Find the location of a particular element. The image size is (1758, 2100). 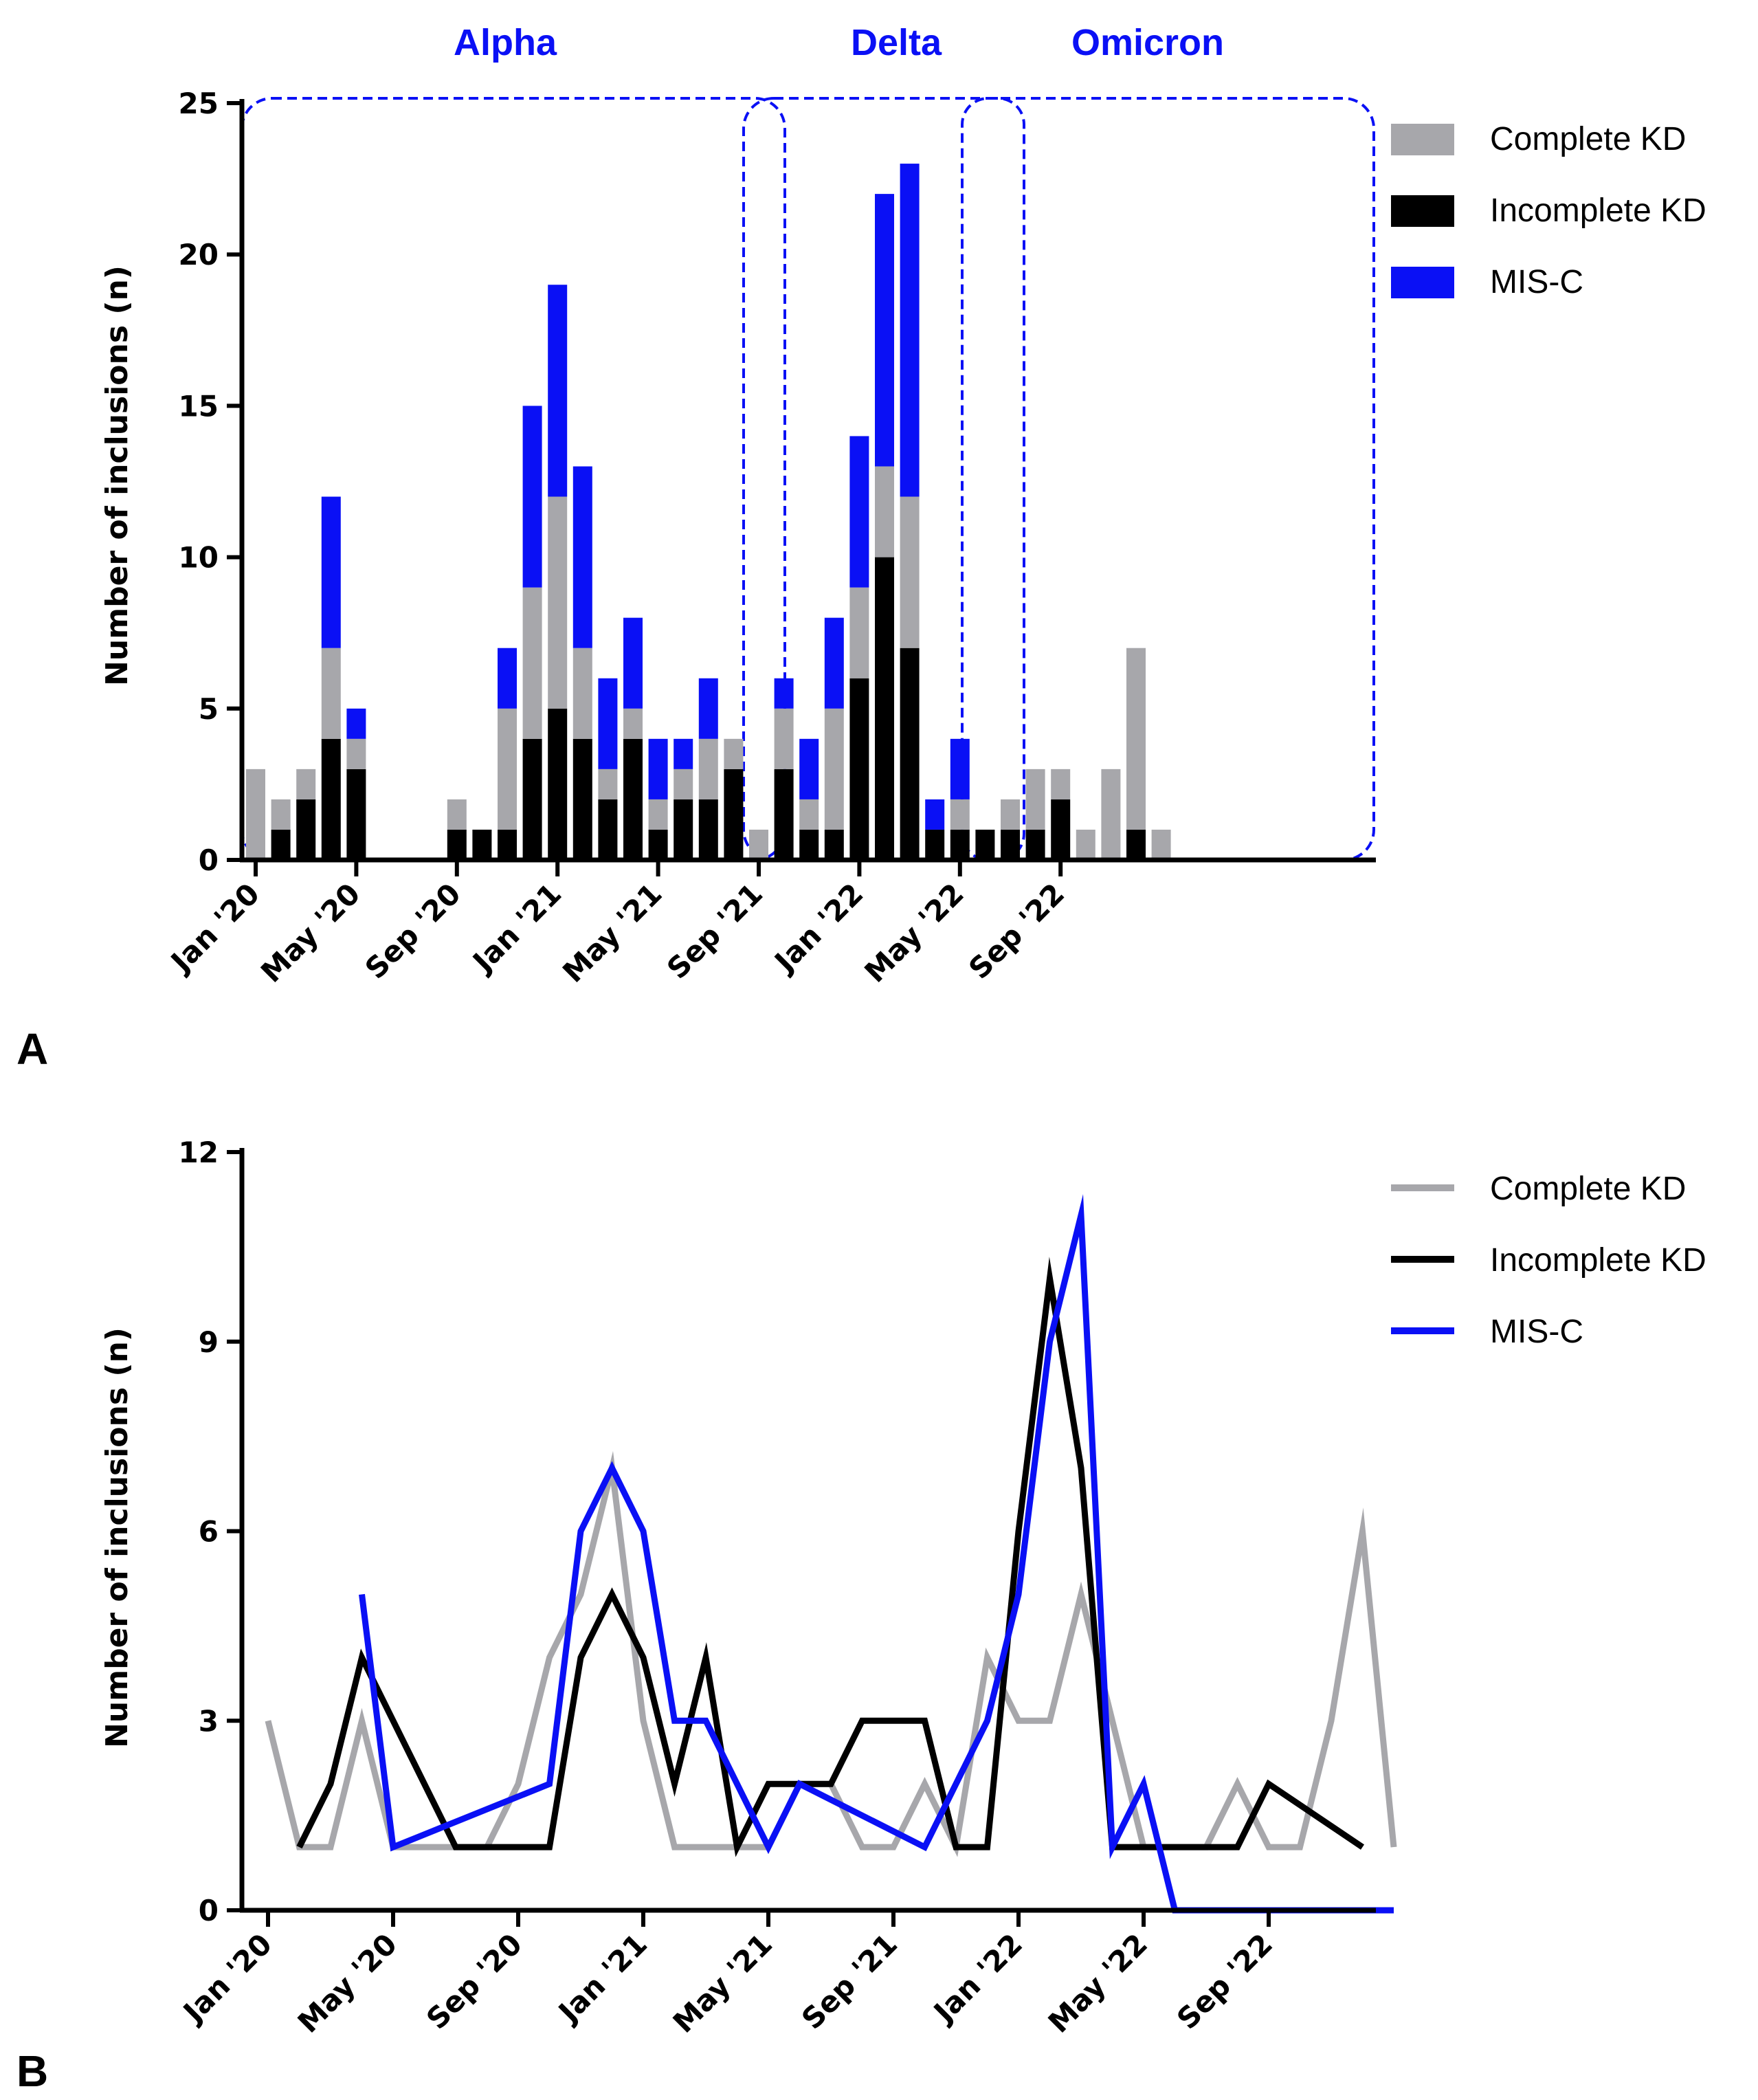

x-tick-label-a: Jan '20 is located at coordinates (215, 928).